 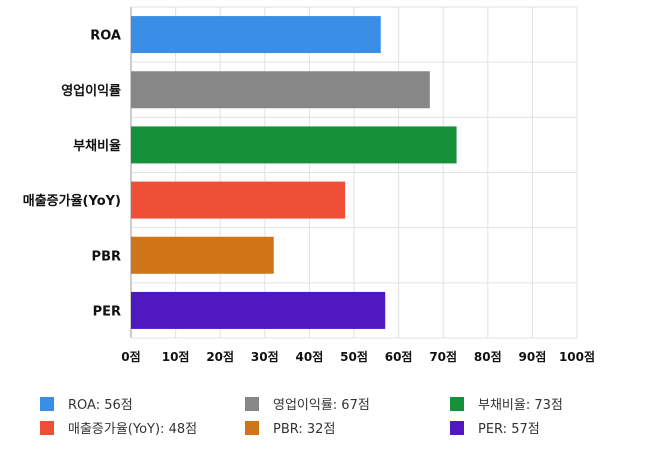 I want to click on legend-item-sales-growth: 매출증가율(YoY): 48점, so click(x=118, y=427).